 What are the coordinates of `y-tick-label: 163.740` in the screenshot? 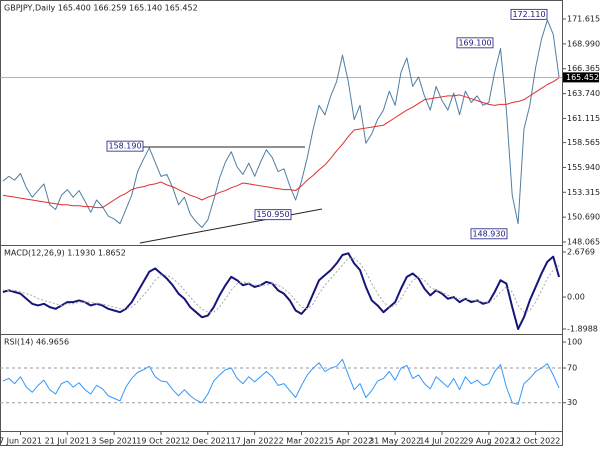 It's located at (583, 93).